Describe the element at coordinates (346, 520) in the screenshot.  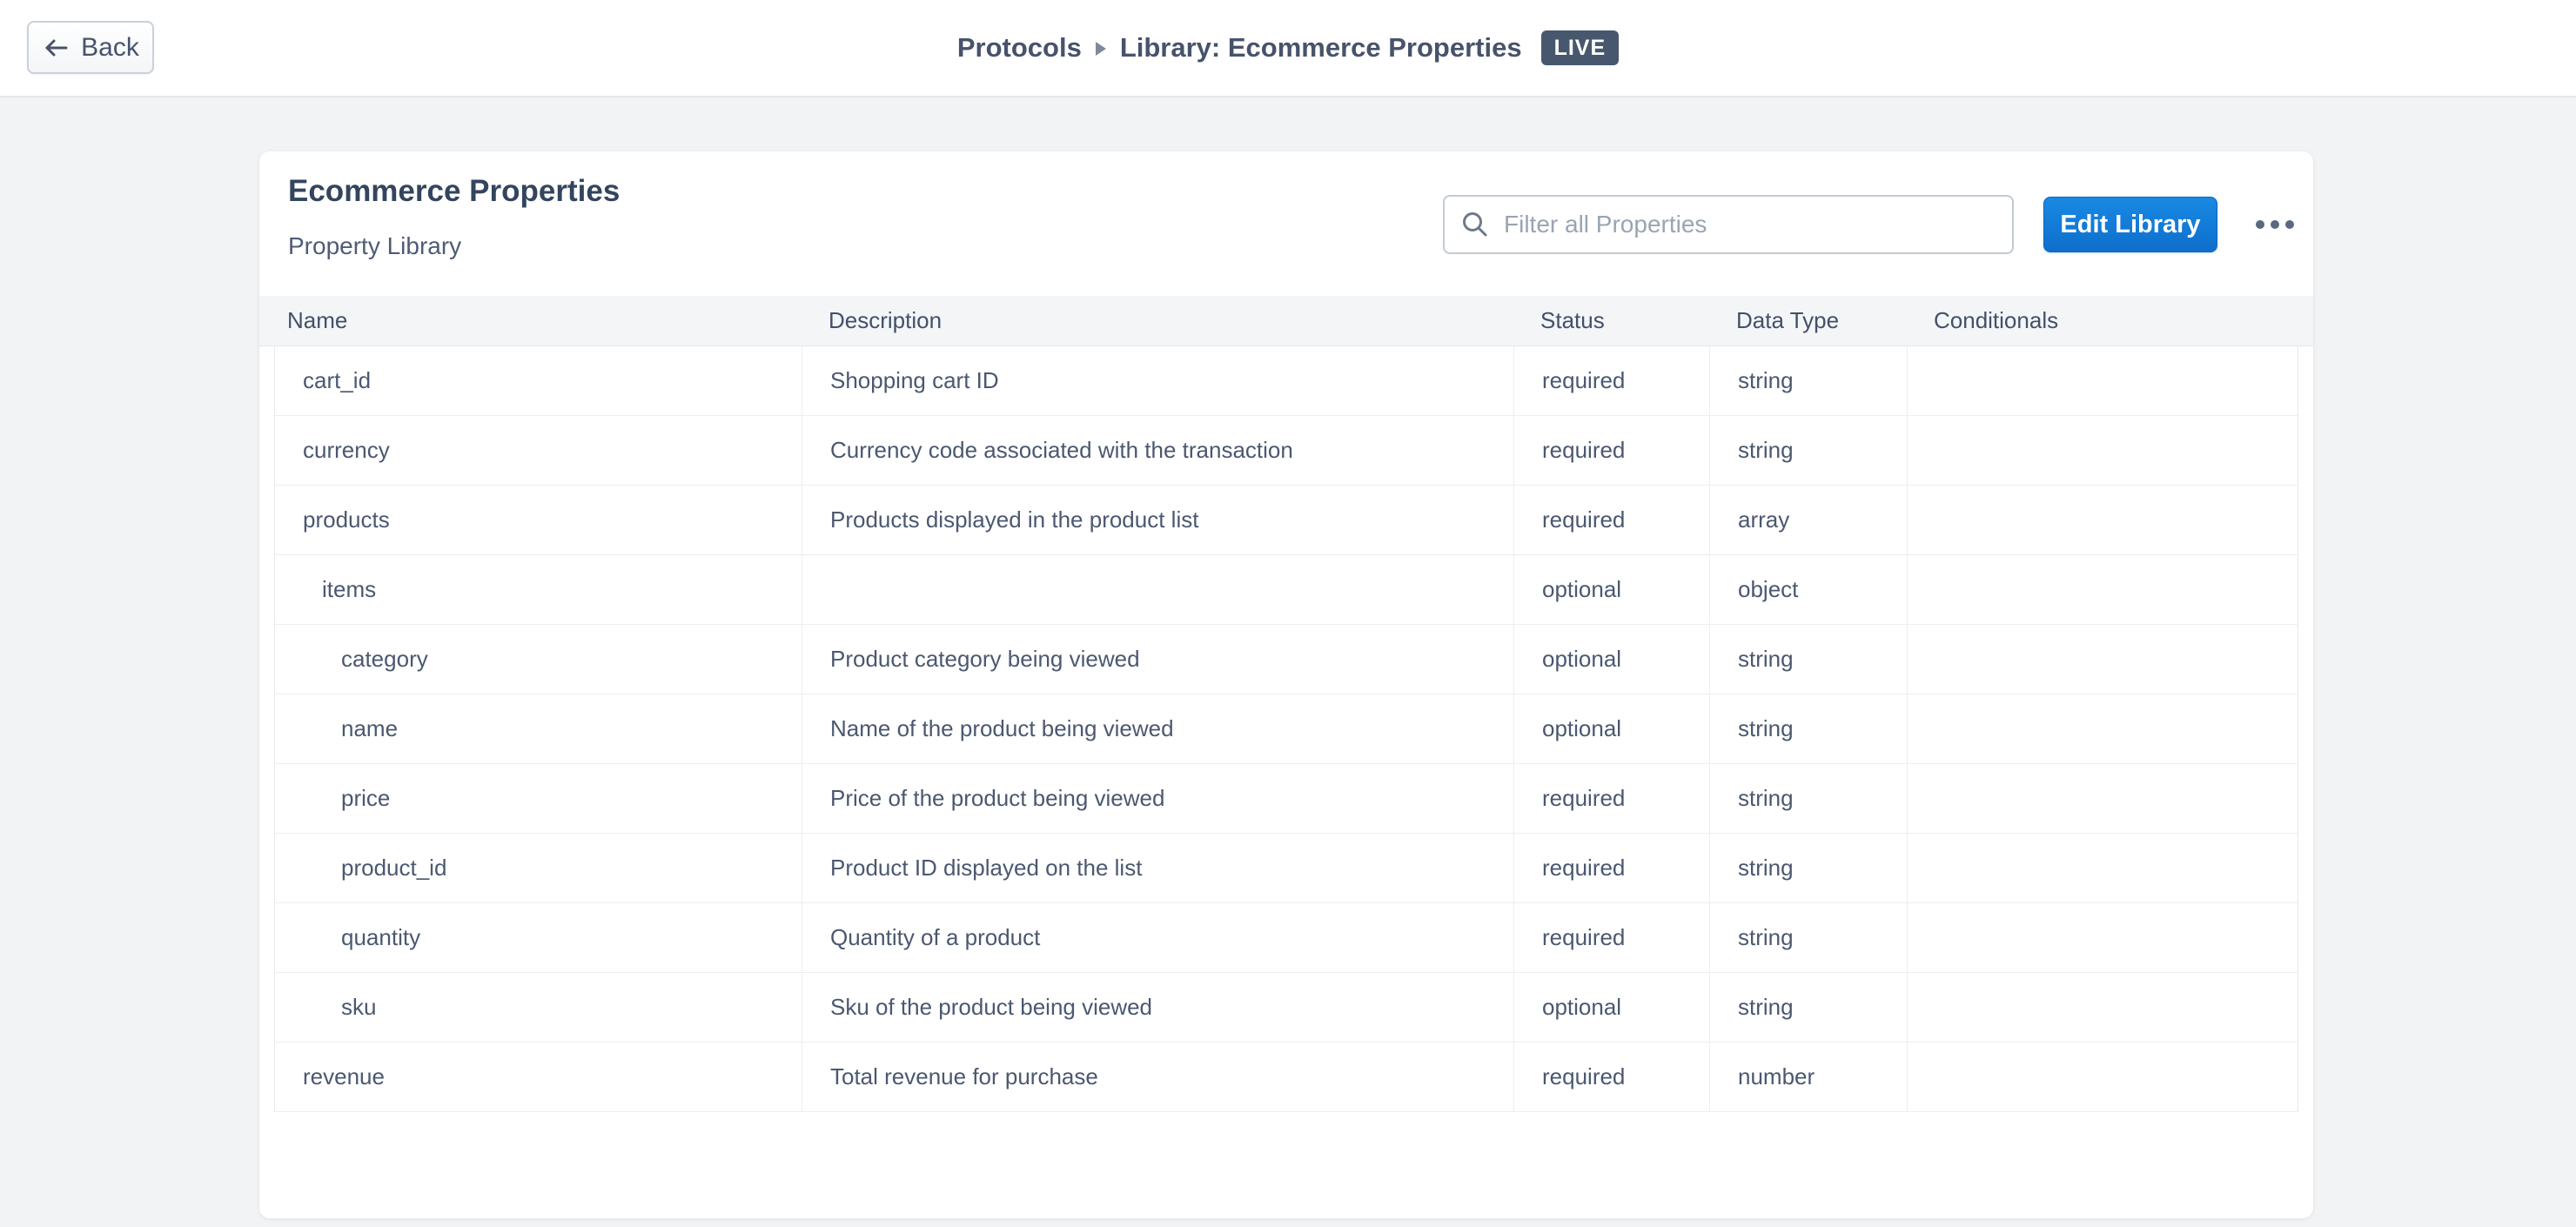
I see `property-name: products` at that location.